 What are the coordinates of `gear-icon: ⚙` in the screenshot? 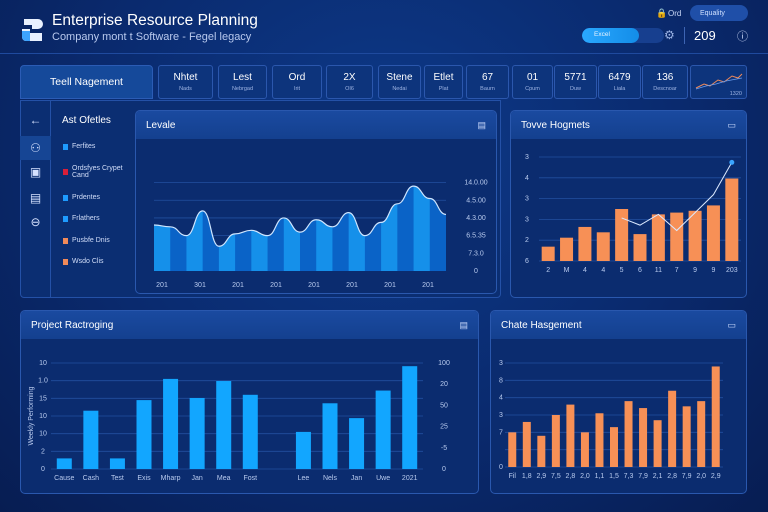 It's located at (669, 35).